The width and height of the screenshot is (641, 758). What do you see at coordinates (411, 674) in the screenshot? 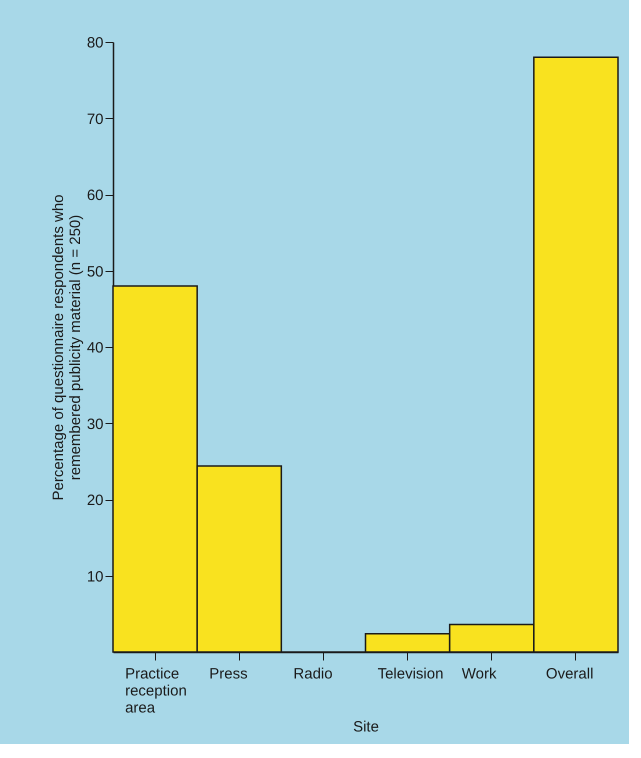
I see `x-tick-label: Television` at bounding box center [411, 674].